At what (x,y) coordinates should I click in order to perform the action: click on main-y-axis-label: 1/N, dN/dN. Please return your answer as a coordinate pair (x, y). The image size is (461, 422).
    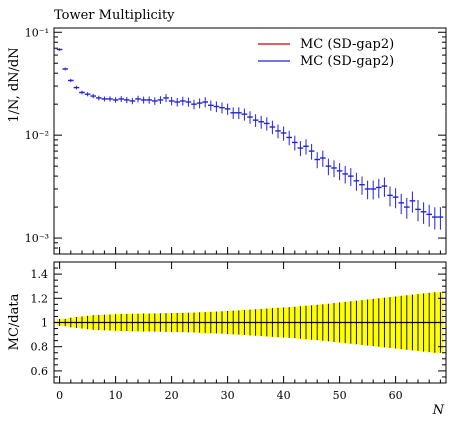
    Looking at the image, I should click on (14, 84).